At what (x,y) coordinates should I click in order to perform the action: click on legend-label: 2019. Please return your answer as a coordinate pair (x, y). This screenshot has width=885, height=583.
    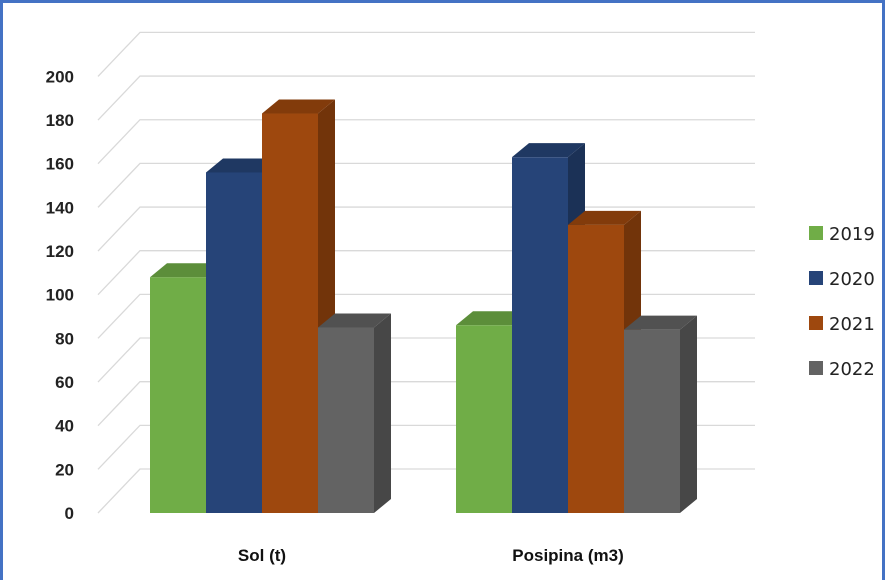
    Looking at the image, I should click on (852, 234).